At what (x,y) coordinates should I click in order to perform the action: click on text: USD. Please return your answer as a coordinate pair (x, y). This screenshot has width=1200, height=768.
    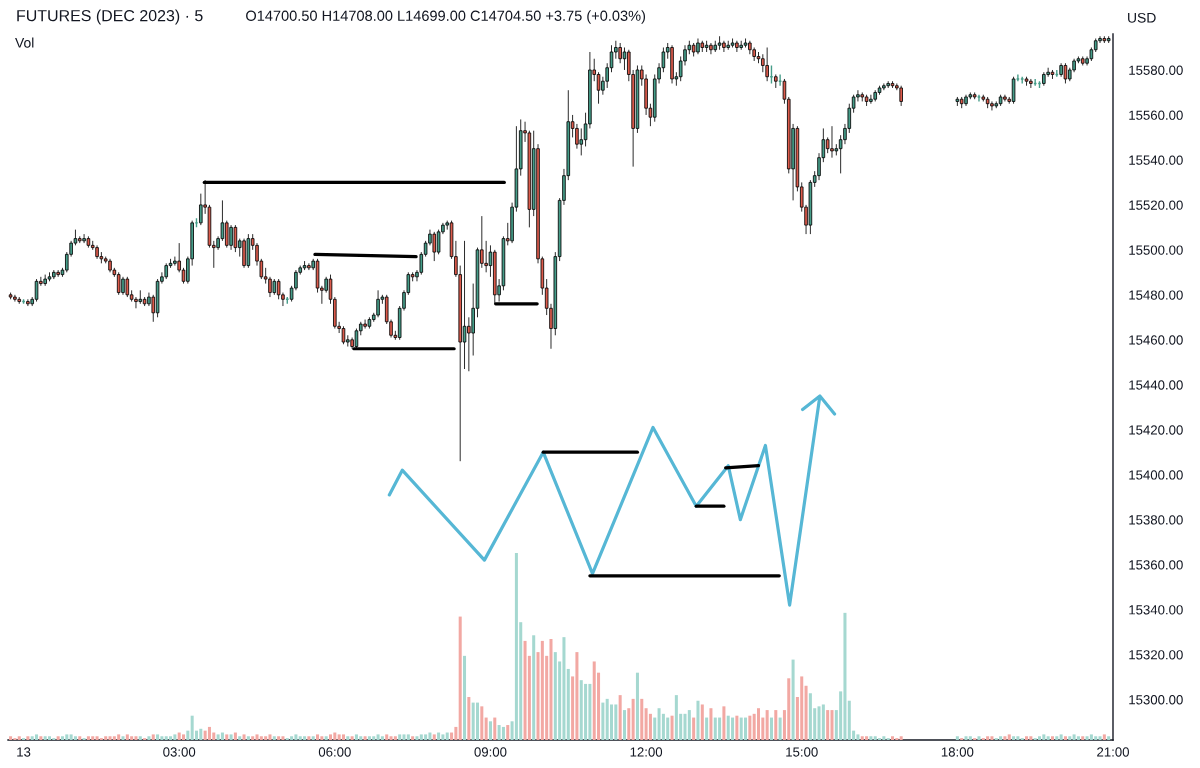
    Looking at the image, I should click on (1142, 17).